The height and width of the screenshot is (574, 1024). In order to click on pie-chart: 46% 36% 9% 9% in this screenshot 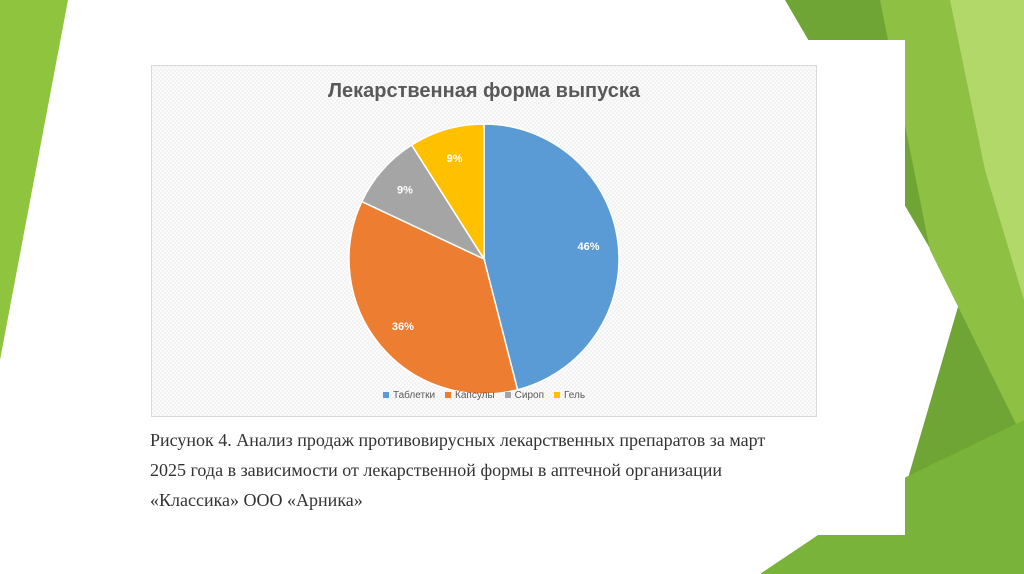, I will do `click(484, 259)`.